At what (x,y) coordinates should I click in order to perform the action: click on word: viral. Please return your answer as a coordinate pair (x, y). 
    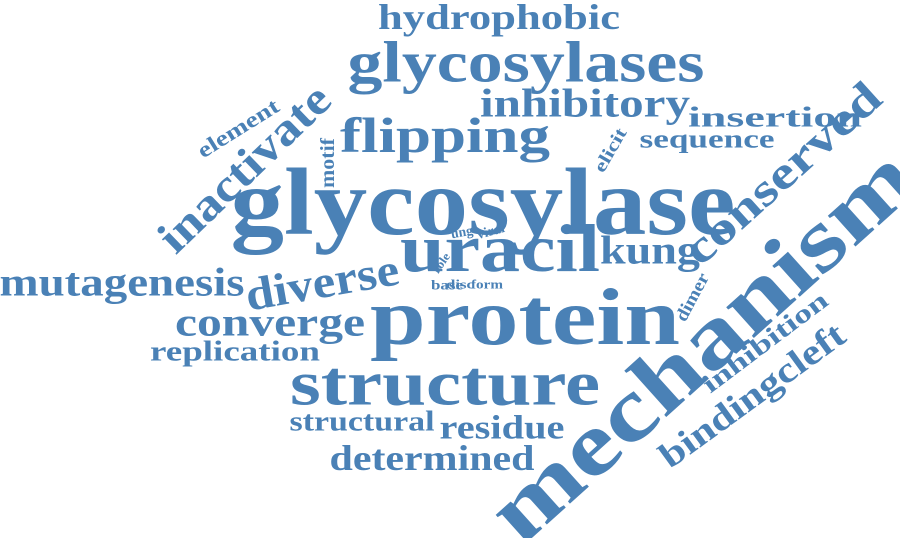
    Looking at the image, I should click on (491, 232).